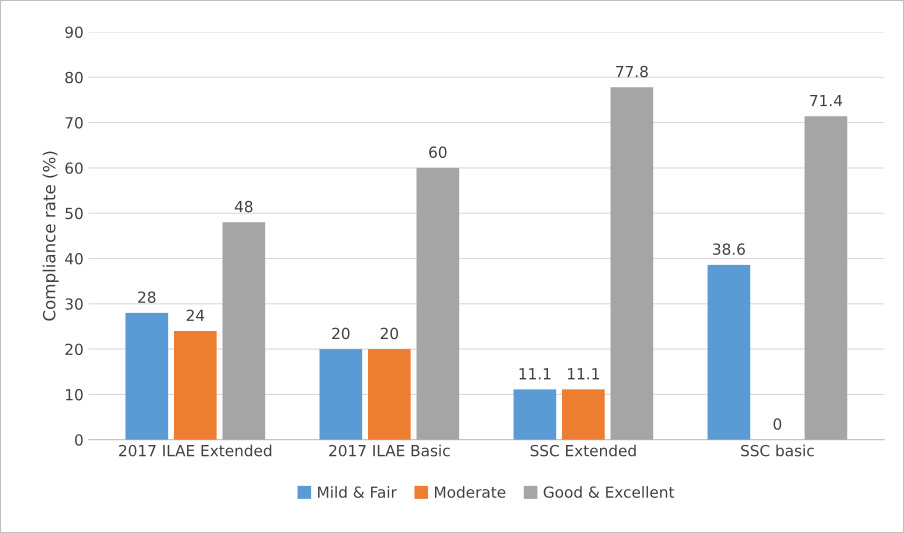 Image resolution: width=904 pixels, height=533 pixels. I want to click on y-tick-label: 10, so click(74, 394).